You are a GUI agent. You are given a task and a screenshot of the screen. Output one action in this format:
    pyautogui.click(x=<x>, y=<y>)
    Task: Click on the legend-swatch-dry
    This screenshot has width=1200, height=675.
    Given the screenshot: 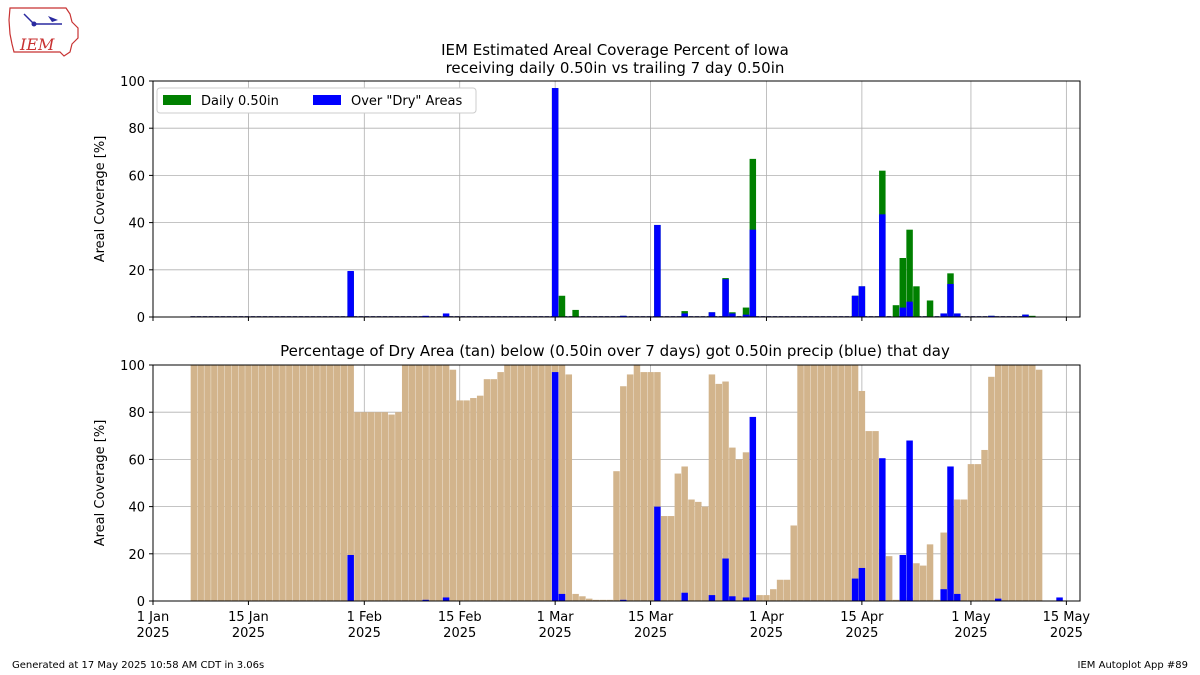 What is the action you would take?
    pyautogui.click(x=327, y=100)
    